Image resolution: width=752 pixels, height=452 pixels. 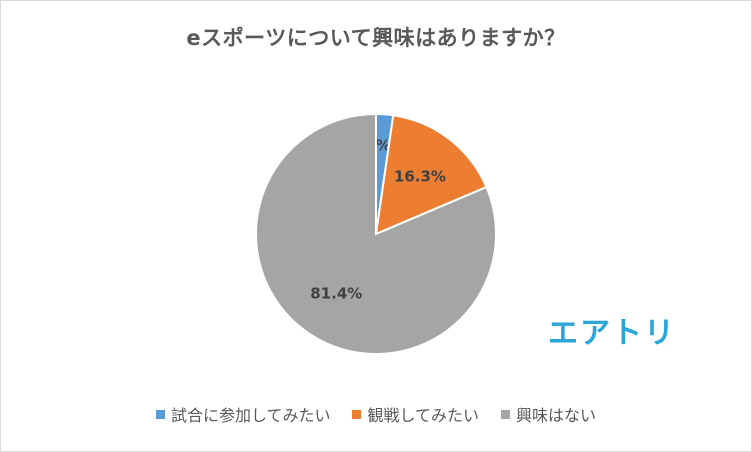 I want to click on data-label-watch: 16.3%, so click(x=420, y=176).